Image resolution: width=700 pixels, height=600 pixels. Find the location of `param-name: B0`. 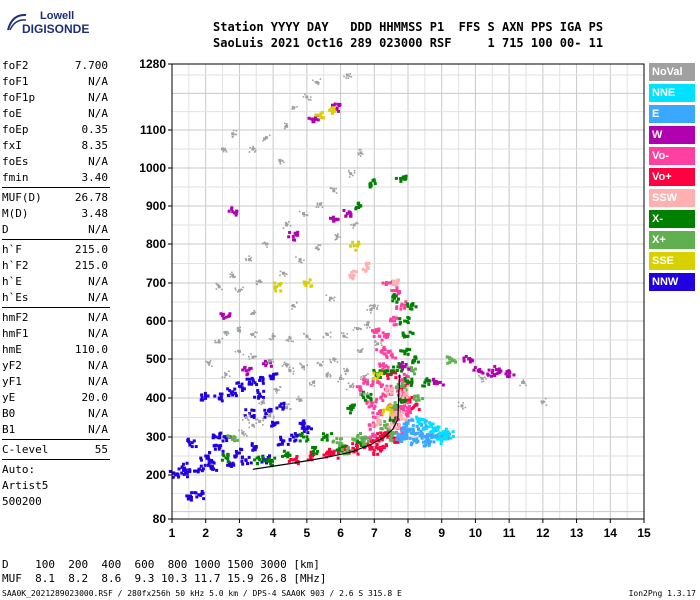

param-name: B0 is located at coordinates (9, 413).